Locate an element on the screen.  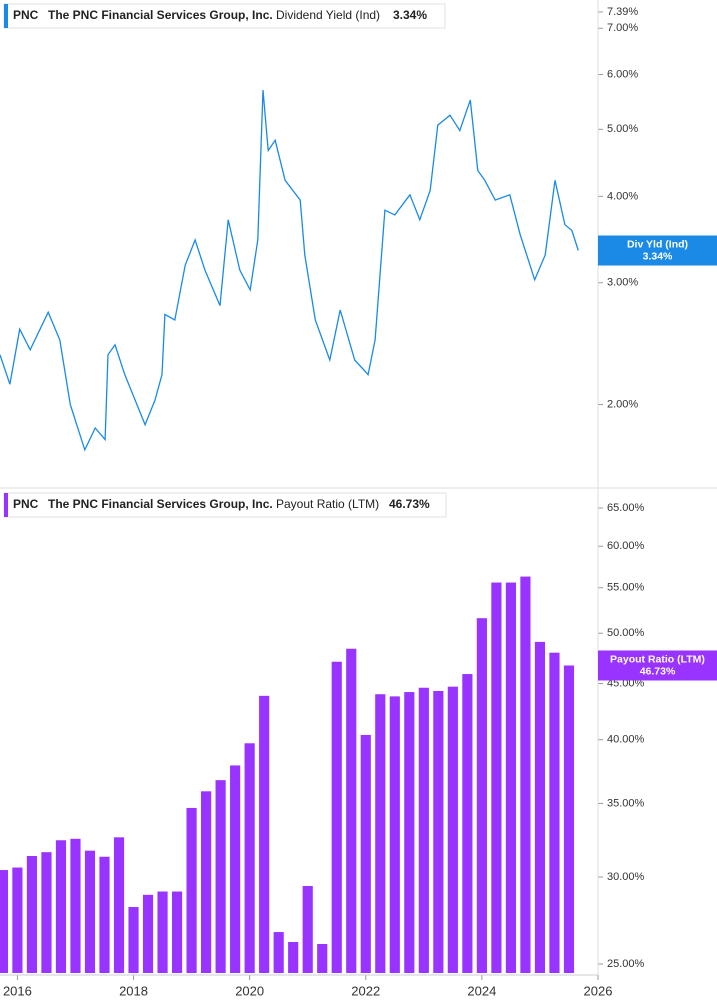
tag-value: 3.34% is located at coordinates (658, 256).